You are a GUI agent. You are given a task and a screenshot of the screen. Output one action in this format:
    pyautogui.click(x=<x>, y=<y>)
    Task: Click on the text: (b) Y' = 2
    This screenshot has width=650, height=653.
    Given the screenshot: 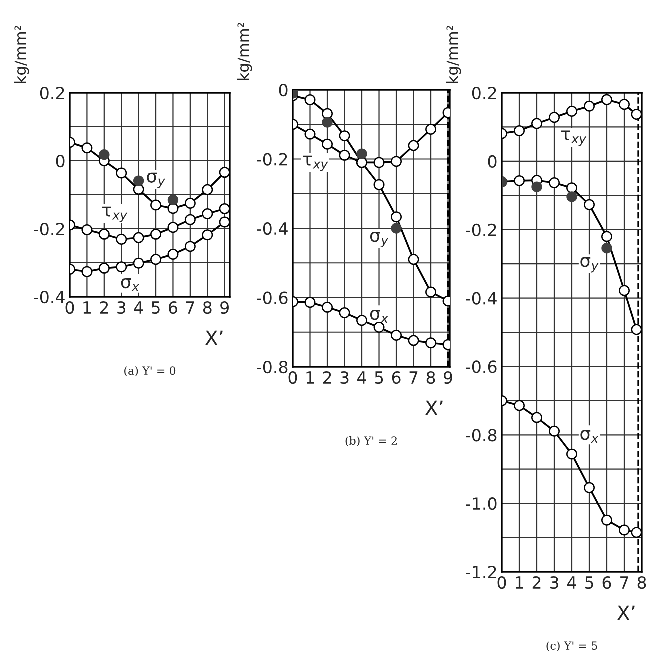 What is the action you would take?
    pyautogui.click(x=371, y=441)
    